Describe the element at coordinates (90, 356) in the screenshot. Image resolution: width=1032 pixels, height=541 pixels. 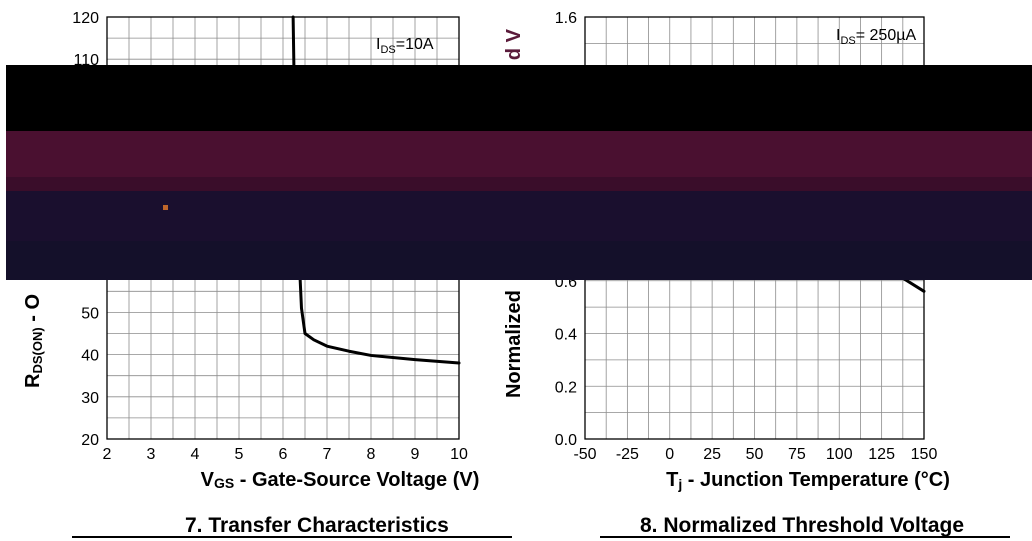
I see `y-tick-label: 40` at that location.